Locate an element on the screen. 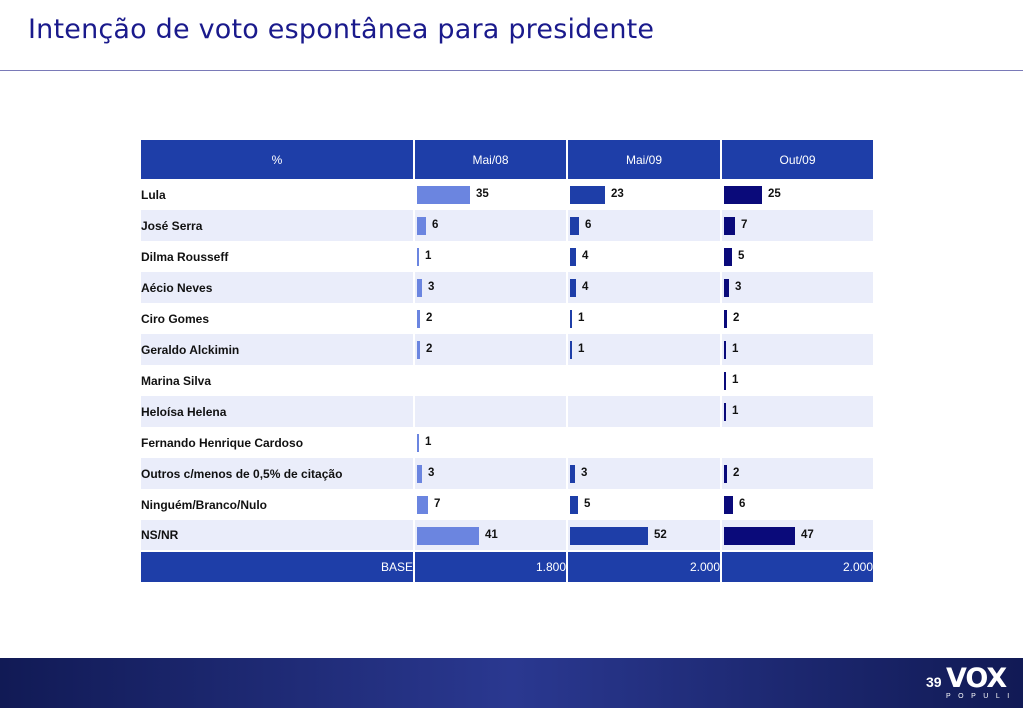 The image size is (1023, 708). data-label: 5 is located at coordinates (741, 256).